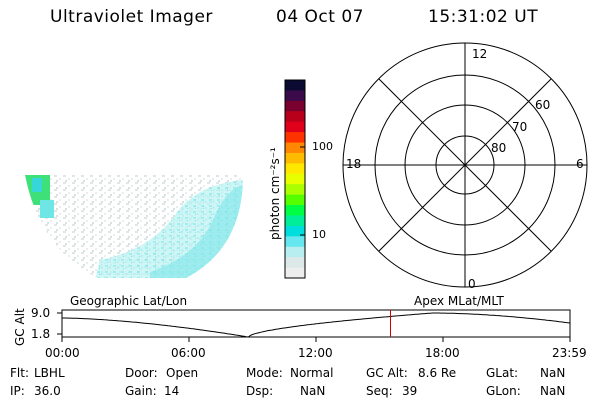 The width and height of the screenshot is (600, 400). I want to click on status-flt-label: Flt:, so click(19, 373).